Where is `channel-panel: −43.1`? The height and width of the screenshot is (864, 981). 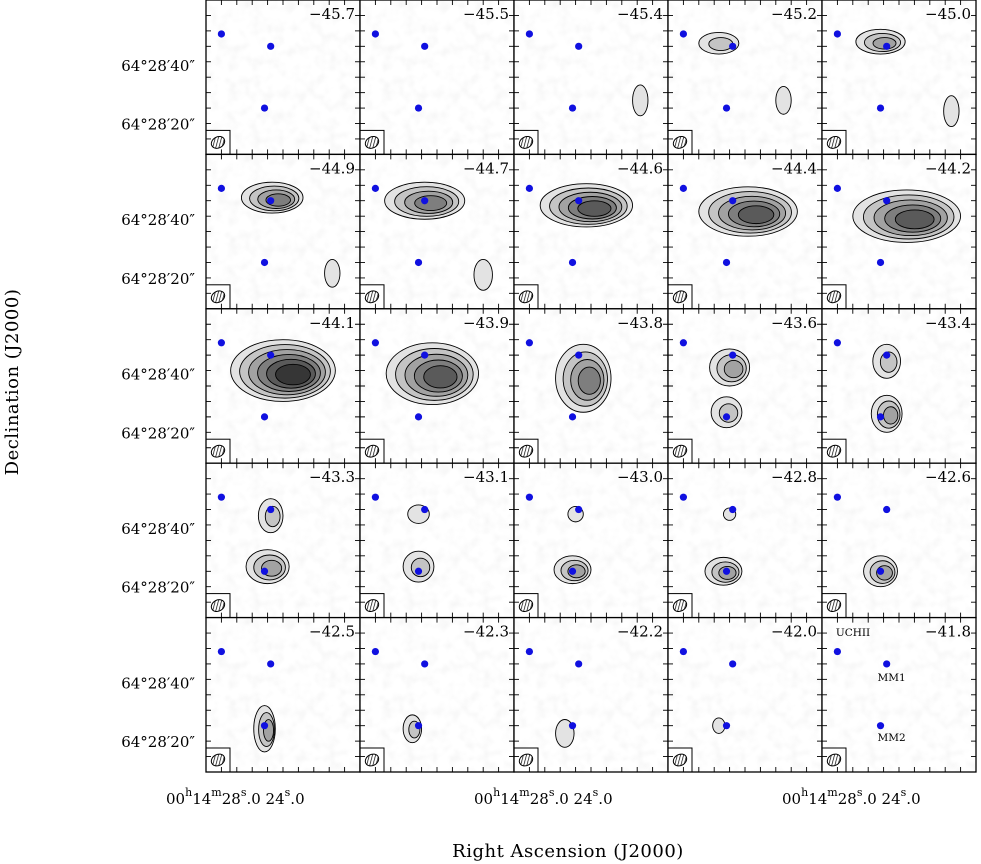
channel-panel: −43.1 is located at coordinates (437, 540).